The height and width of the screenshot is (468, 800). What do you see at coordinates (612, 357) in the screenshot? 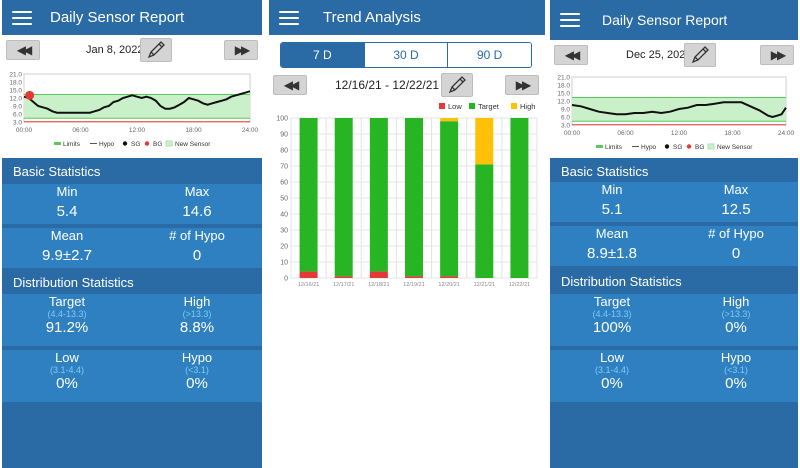
I see `low-label: Low` at bounding box center [612, 357].